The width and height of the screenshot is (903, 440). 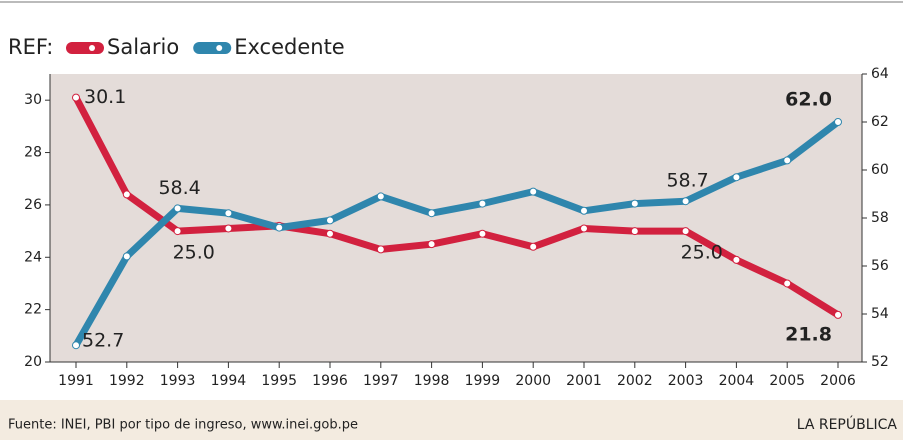 I want to click on x-tick-label: 2005, so click(x=787, y=381).